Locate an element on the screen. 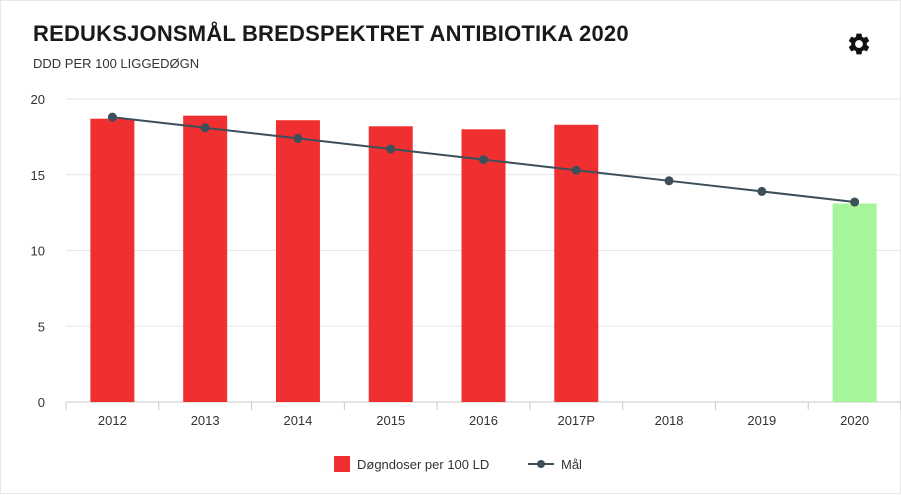 The height and width of the screenshot is (495, 901). x-tick-label: 2018 is located at coordinates (669, 420).